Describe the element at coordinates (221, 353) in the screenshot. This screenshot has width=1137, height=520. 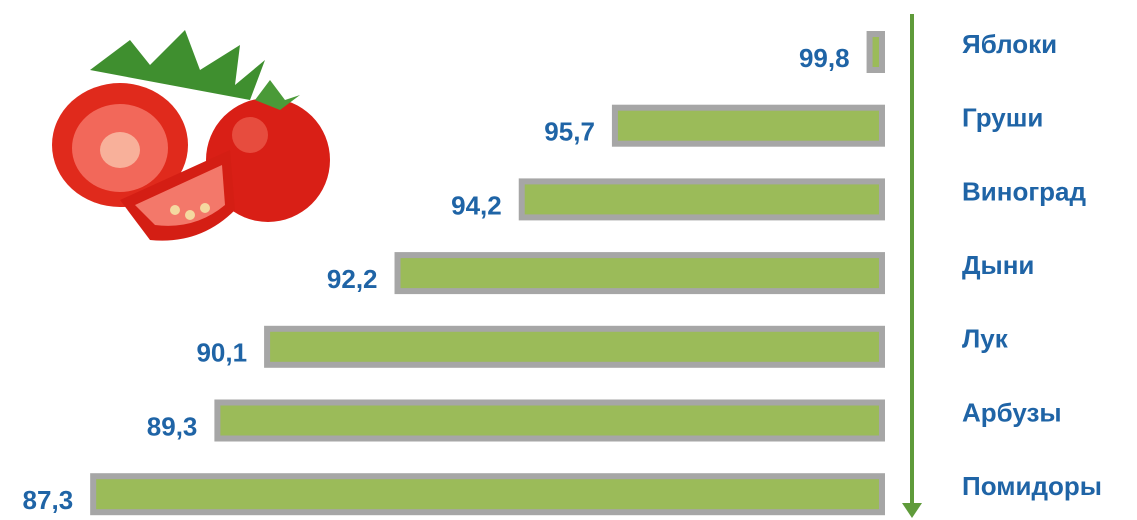
I see `value-label: 90,1` at that location.